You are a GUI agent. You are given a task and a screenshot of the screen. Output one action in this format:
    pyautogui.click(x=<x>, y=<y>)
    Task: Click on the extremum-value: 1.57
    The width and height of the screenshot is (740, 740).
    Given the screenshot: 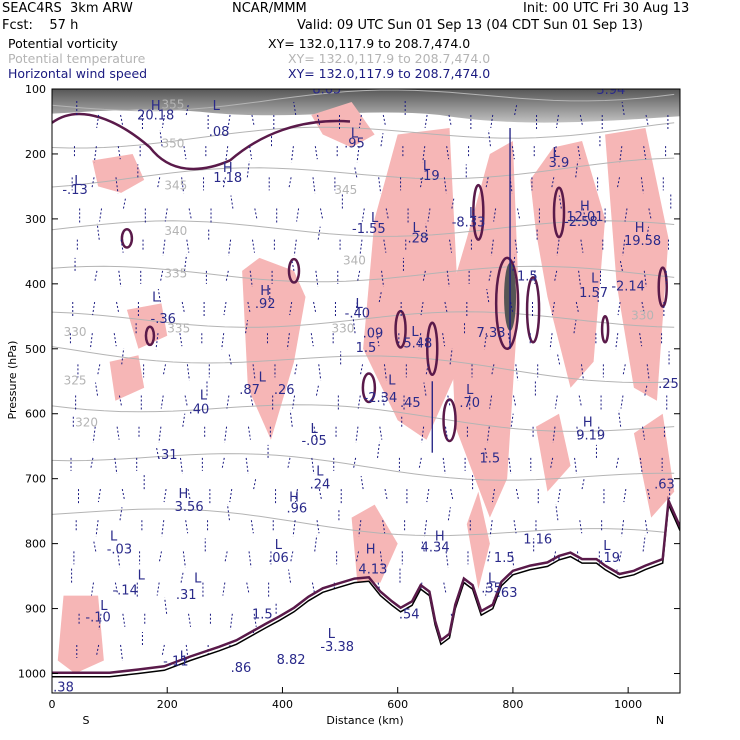 What is the action you would take?
    pyautogui.click(x=593, y=293)
    